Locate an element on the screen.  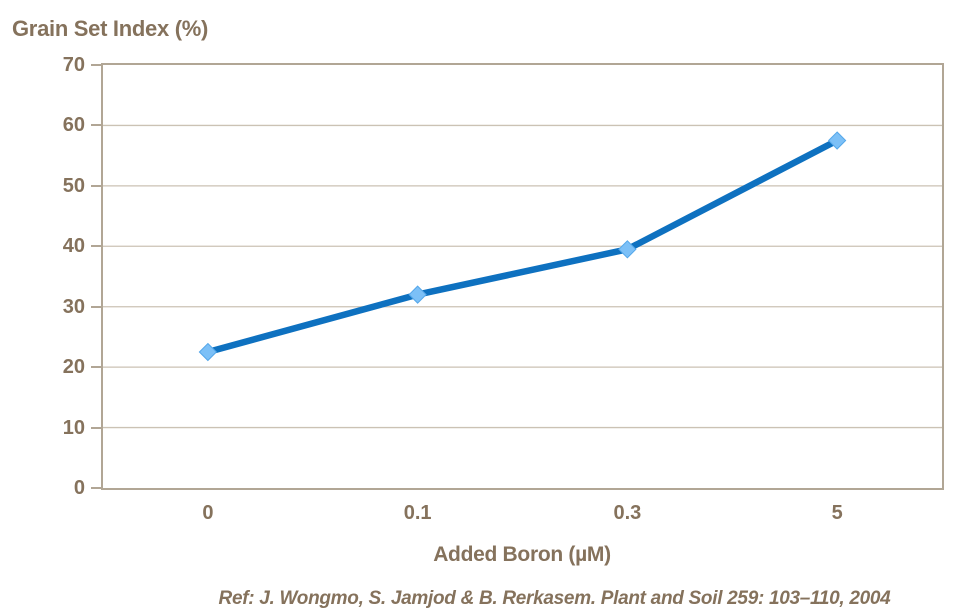
x-tick-label: 0 is located at coordinates (208, 513).